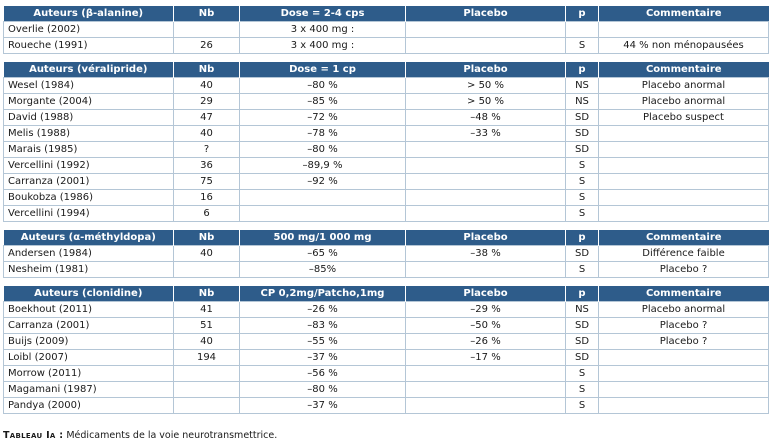 This screenshot has width=771, height=448. What do you see at coordinates (88, 253) in the screenshot?
I see `cell-author: Andersen (1984)` at bounding box center [88, 253].